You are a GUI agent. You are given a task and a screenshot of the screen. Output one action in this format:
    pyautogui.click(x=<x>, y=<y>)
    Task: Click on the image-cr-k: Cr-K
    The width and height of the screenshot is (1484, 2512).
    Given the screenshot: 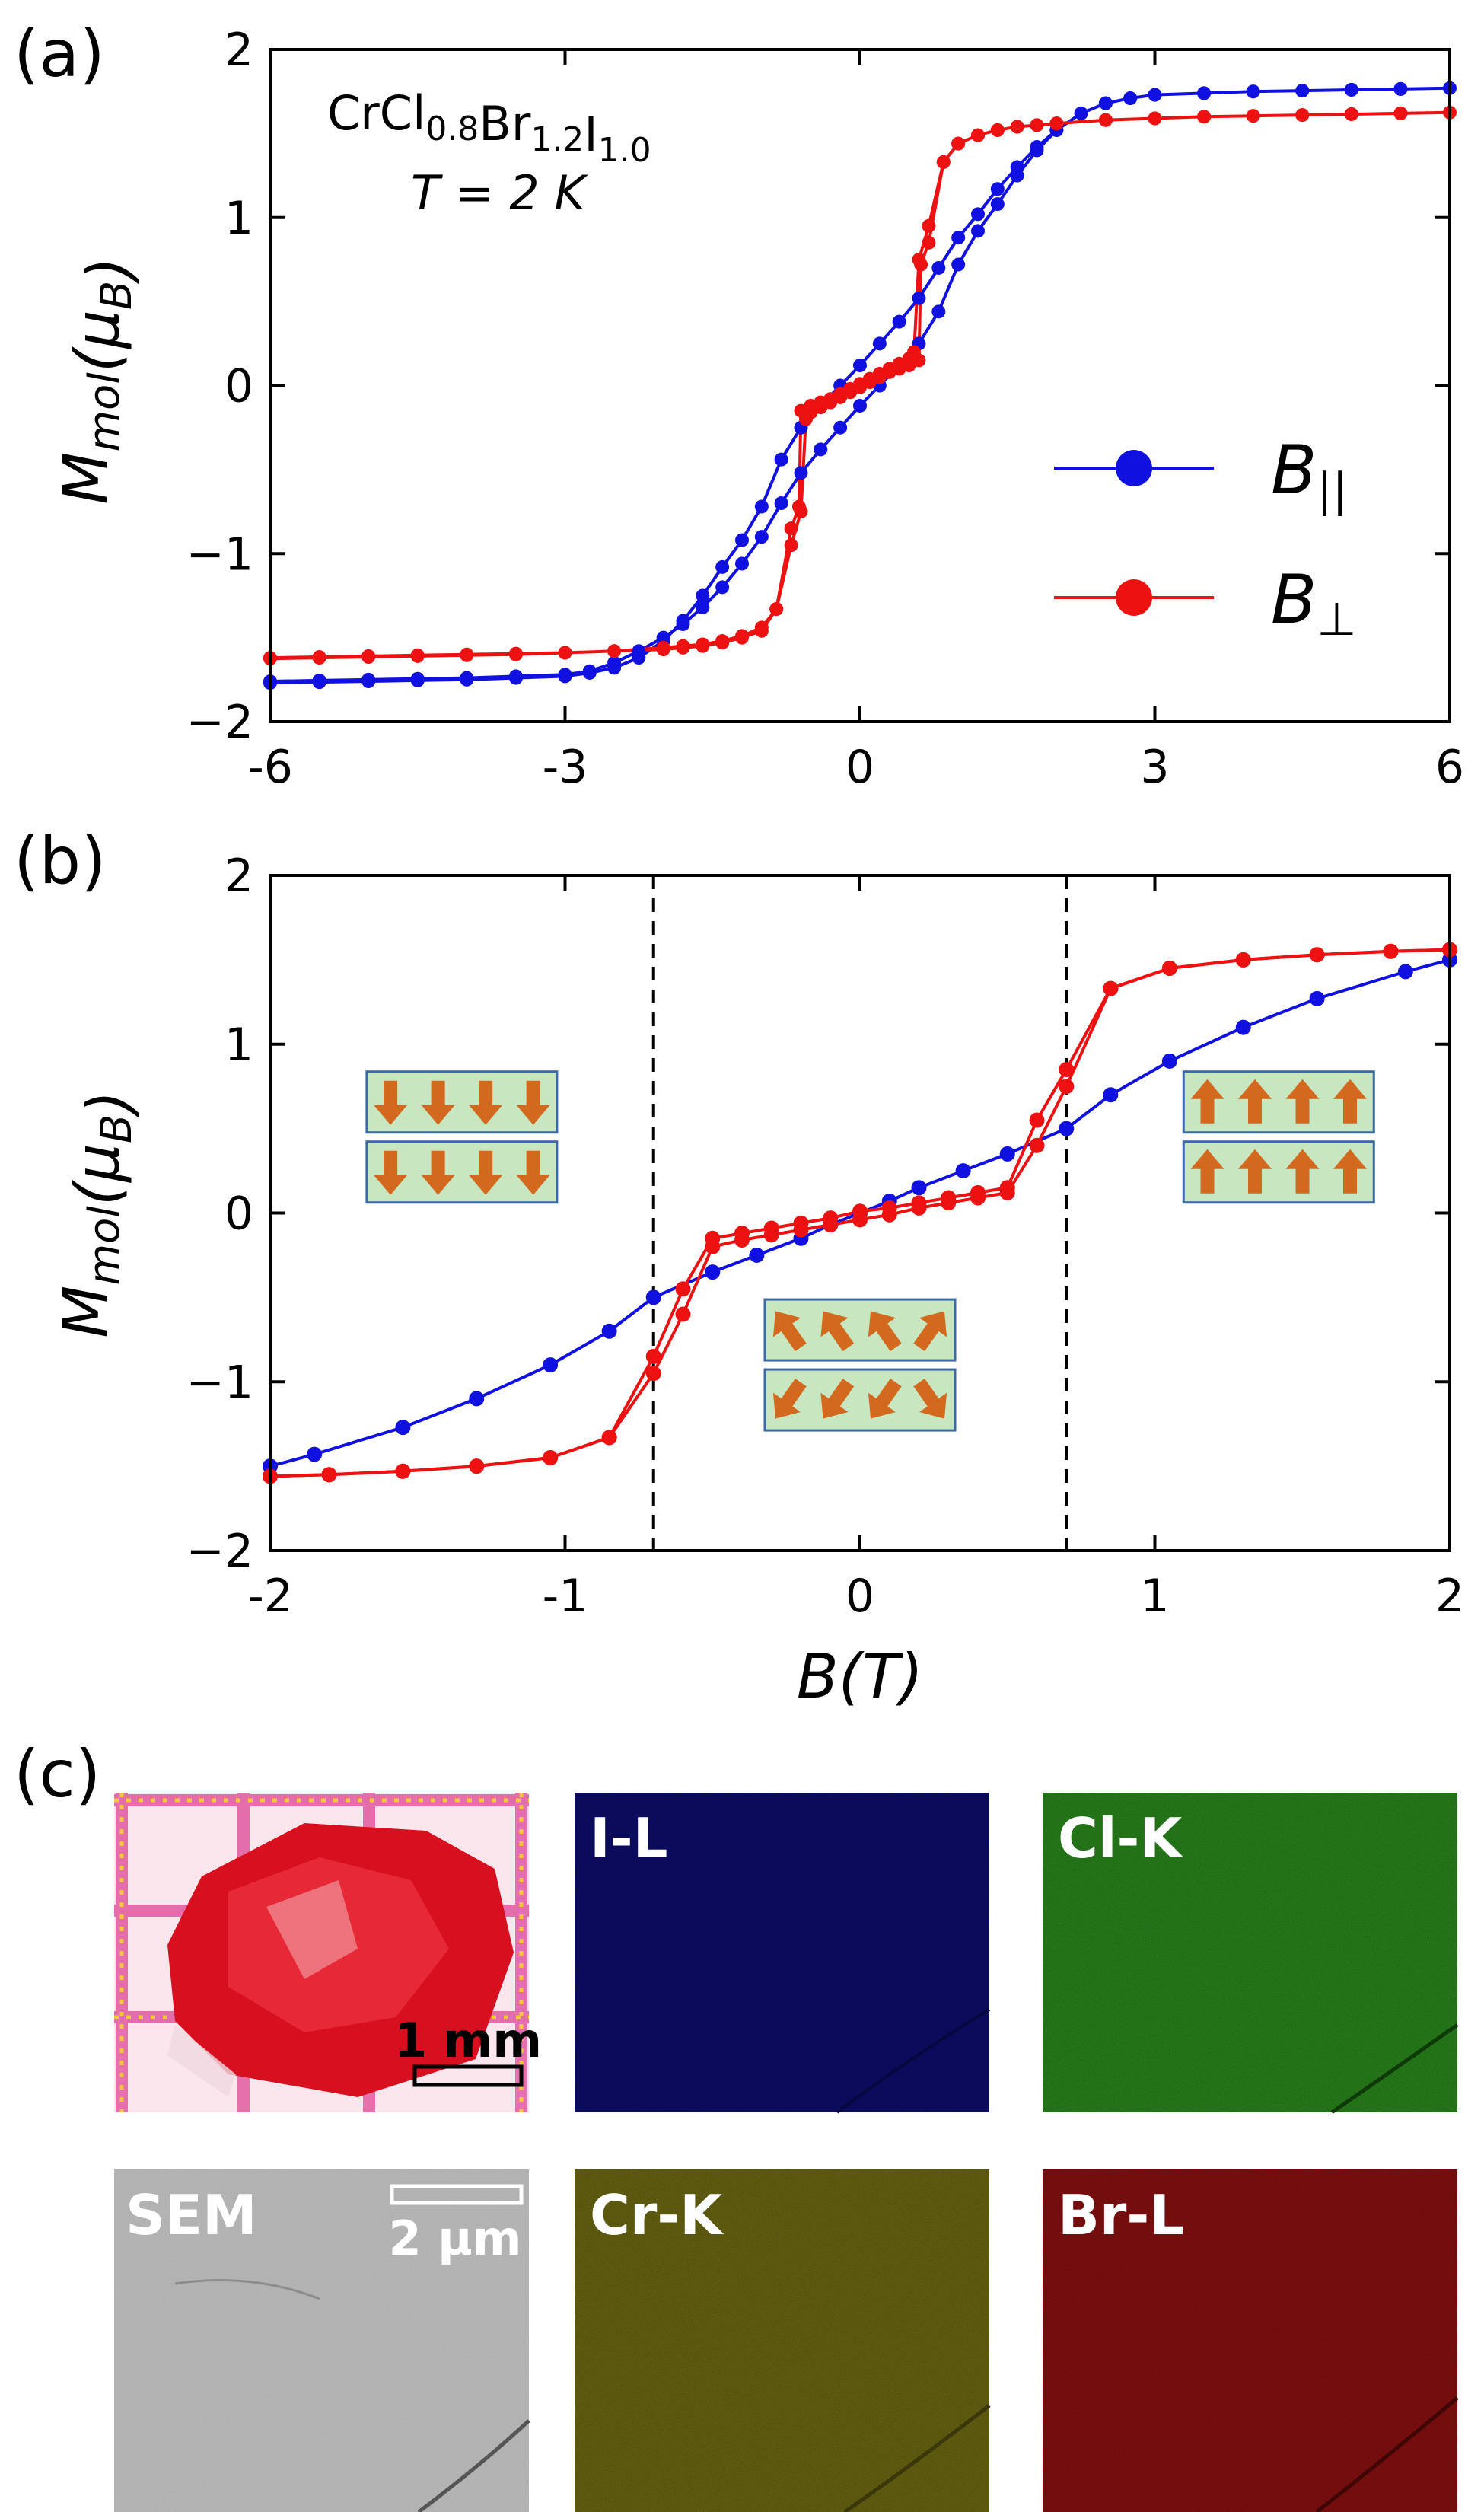 What is the action you would take?
    pyautogui.click(x=783, y=2340)
    